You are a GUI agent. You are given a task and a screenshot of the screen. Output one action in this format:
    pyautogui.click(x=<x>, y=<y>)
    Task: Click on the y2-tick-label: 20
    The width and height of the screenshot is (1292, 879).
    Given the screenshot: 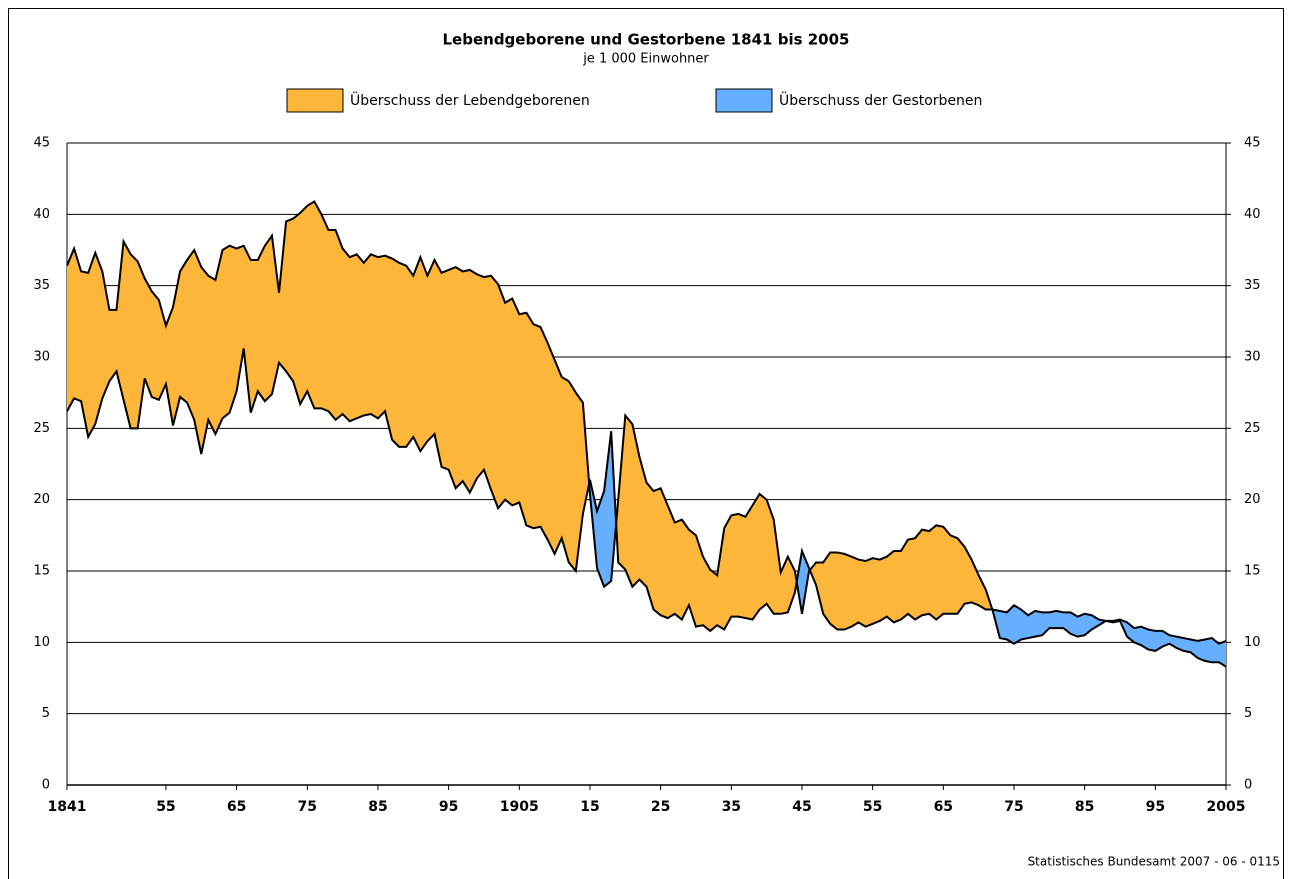 What is the action you would take?
    pyautogui.click(x=1252, y=499)
    